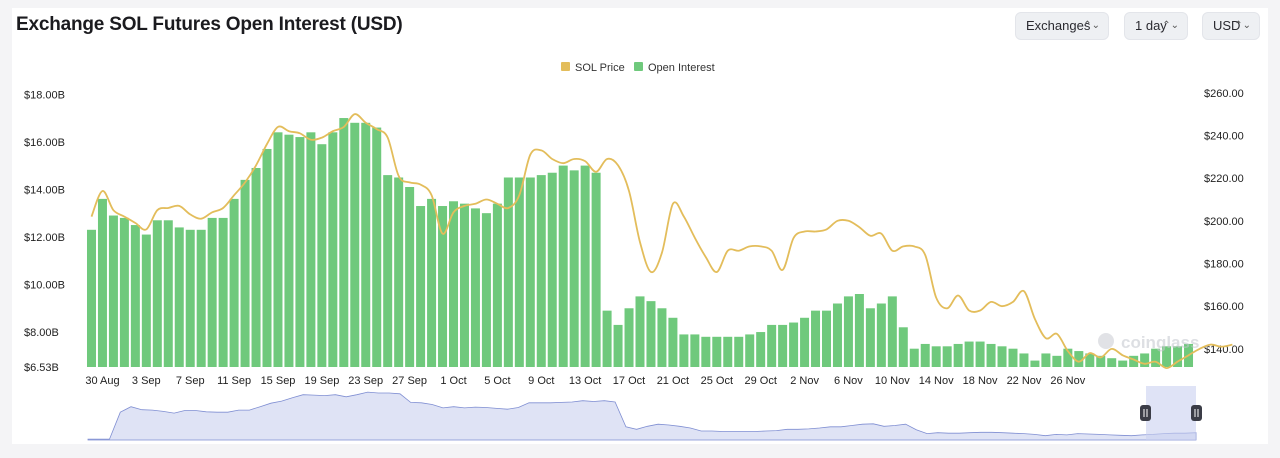  What do you see at coordinates (41, 333) in the screenshot?
I see `y-left-tick-label: $8.00B` at bounding box center [41, 333].